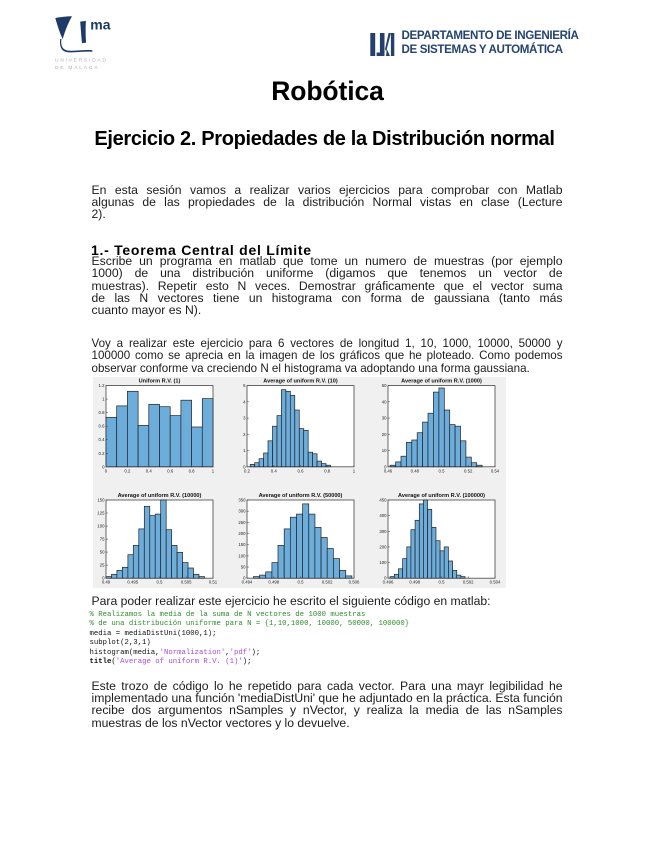 The width and height of the screenshot is (655, 848). Describe the element at coordinates (244, 434) in the screenshot. I see `svg-text: 2` at that location.